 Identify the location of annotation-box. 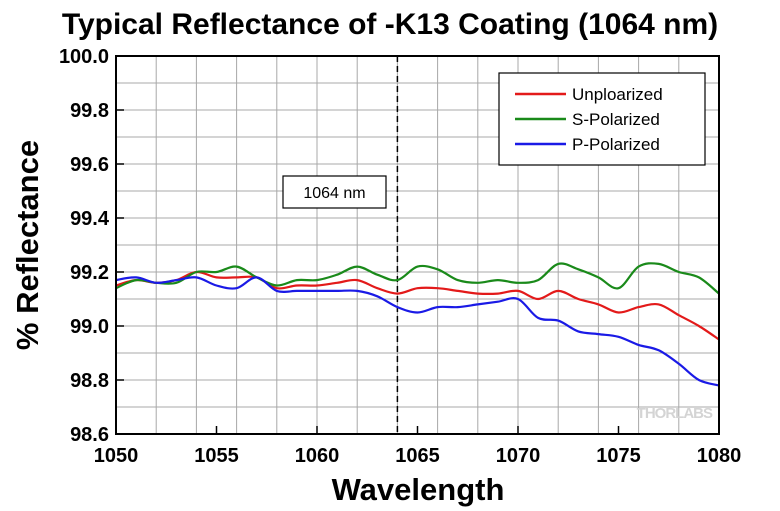
(334, 192).